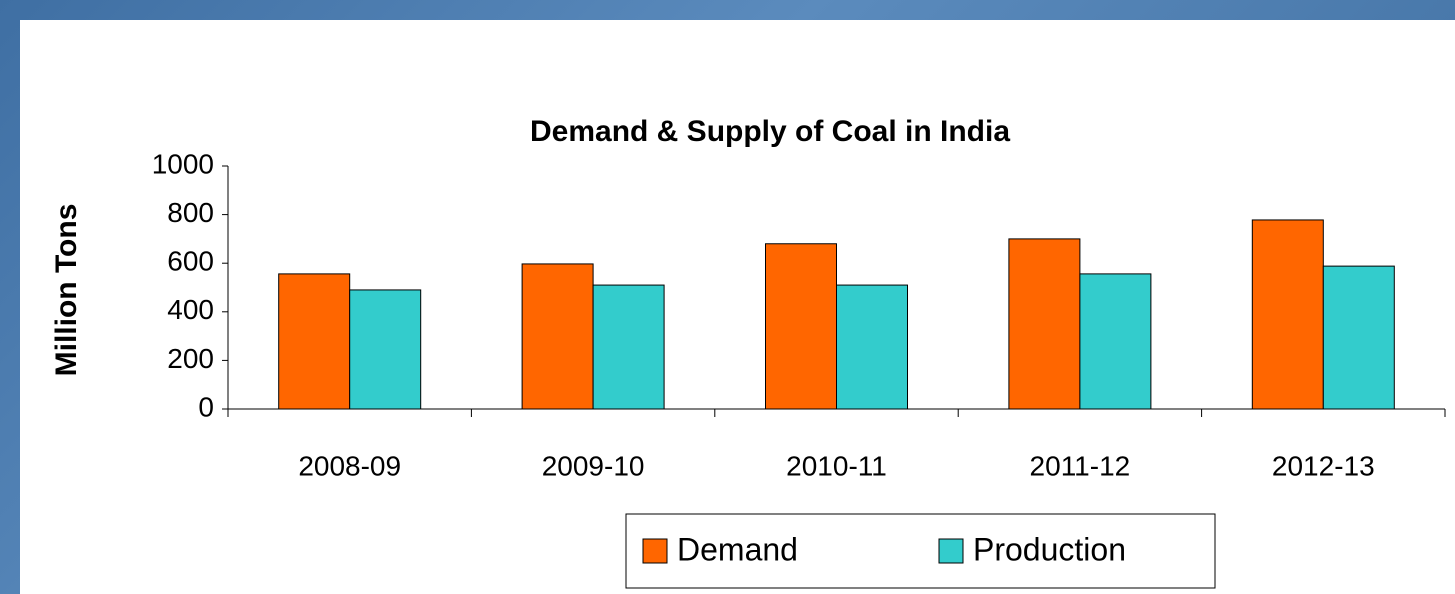 The height and width of the screenshot is (594, 1455). Describe the element at coordinates (836, 465) in the screenshot. I see `x-tick-label: 2010-11` at that location.